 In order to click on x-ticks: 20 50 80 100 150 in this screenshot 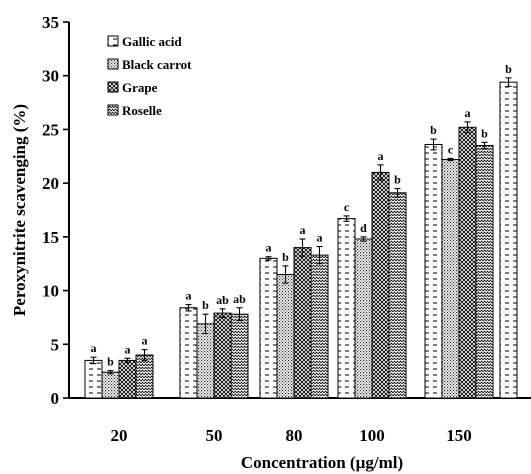, I will do `click(291, 435)`.